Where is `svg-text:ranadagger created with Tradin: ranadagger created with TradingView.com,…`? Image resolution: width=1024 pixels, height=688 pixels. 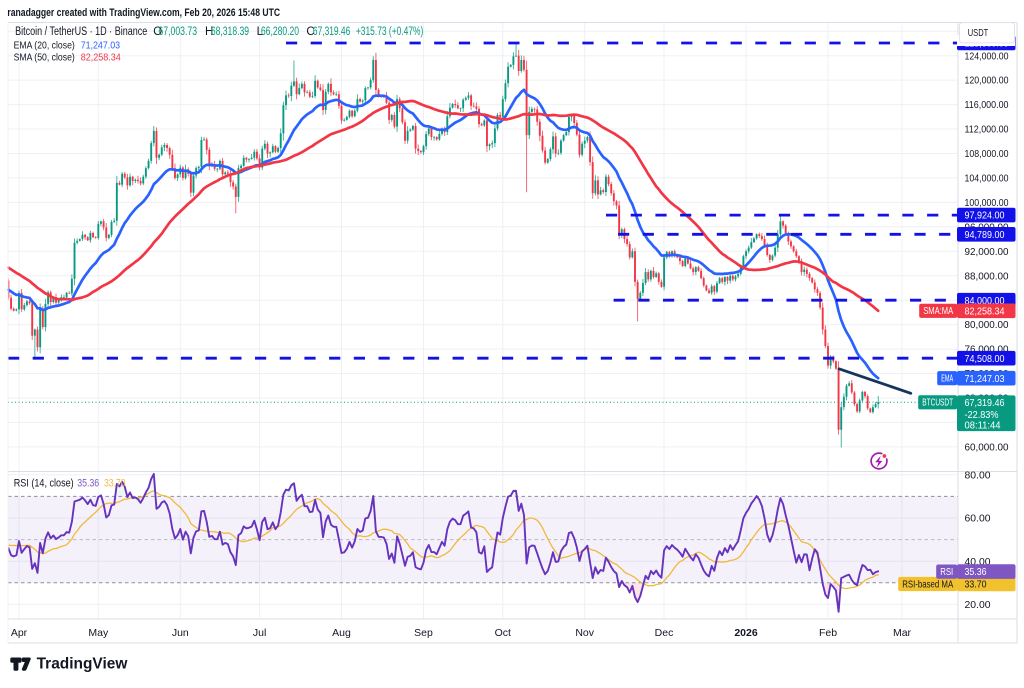 svg-text:ranadagger created with Tradin: ranadagger created with TradingView.com,… is located at coordinates (143, 13).